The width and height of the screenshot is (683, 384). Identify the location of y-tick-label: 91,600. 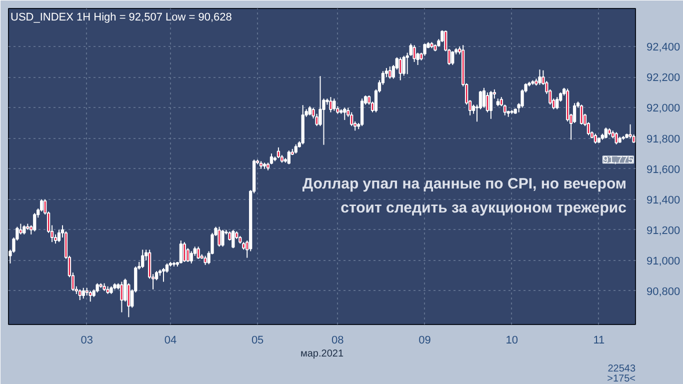
(663, 170).